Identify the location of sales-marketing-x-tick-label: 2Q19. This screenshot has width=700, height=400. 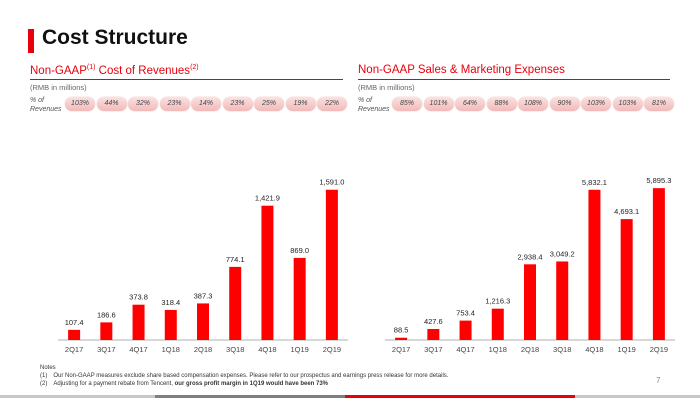
(659, 349).